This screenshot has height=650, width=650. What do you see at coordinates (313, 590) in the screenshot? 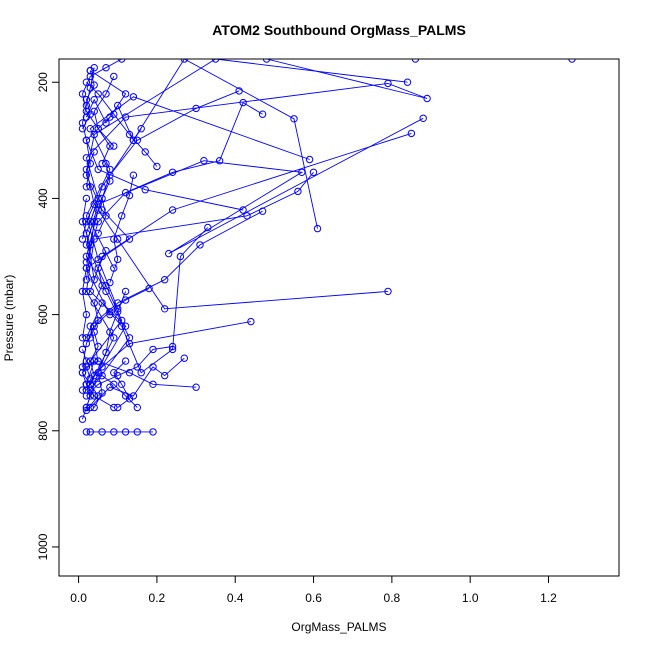
I see `x-axis: 0.0 0.2 0.4 0.6 0.8 1.0 1.2` at bounding box center [313, 590].